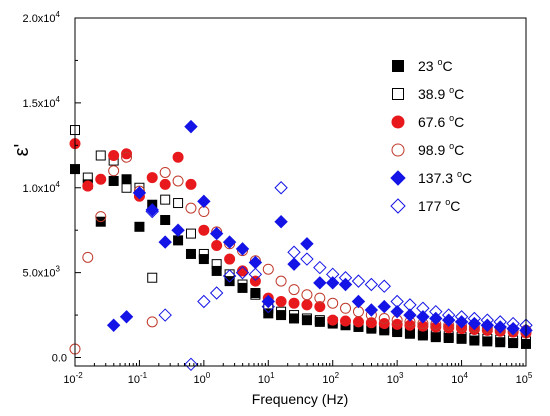  What do you see at coordinates (431, 135) in the screenshot?
I see `legend: 23 oC 38.9 oC 67.6 oC 98.9 oC 137.3 oC 177 oC` at bounding box center [431, 135].